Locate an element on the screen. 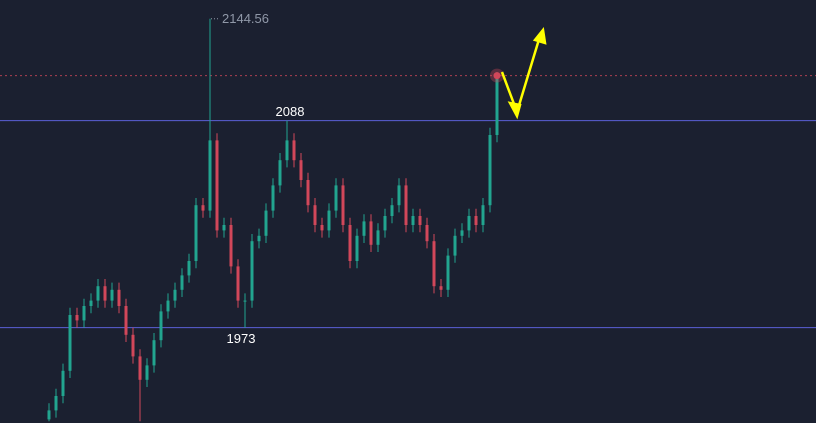 Image resolution: width=816 pixels, height=423 pixels. last-price-dot is located at coordinates (497, 76).